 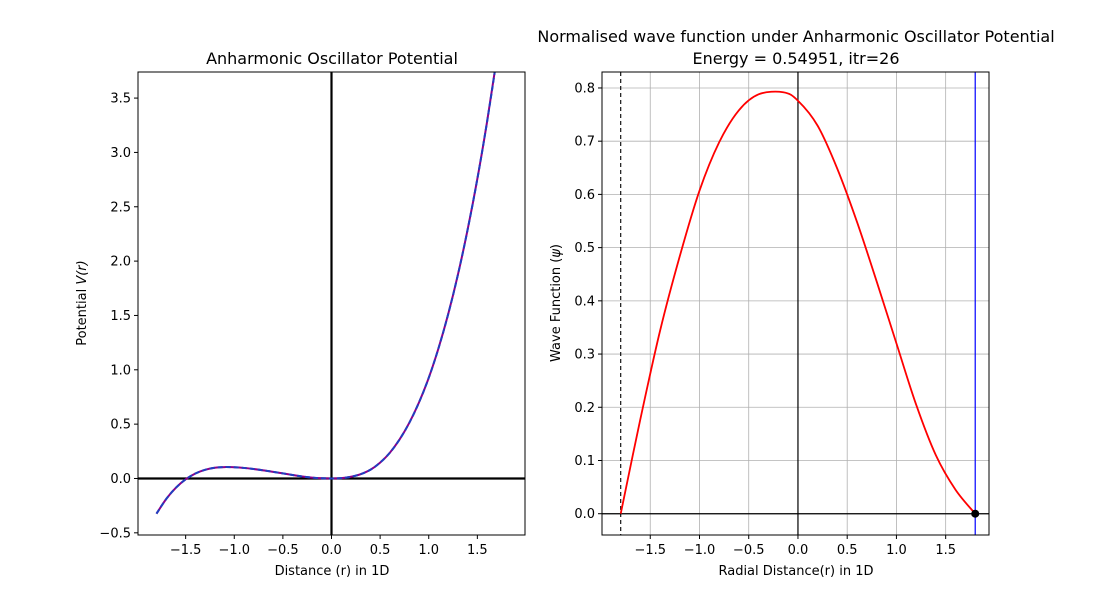 I want to click on y-tick-label: 0.6, so click(x=584, y=195).